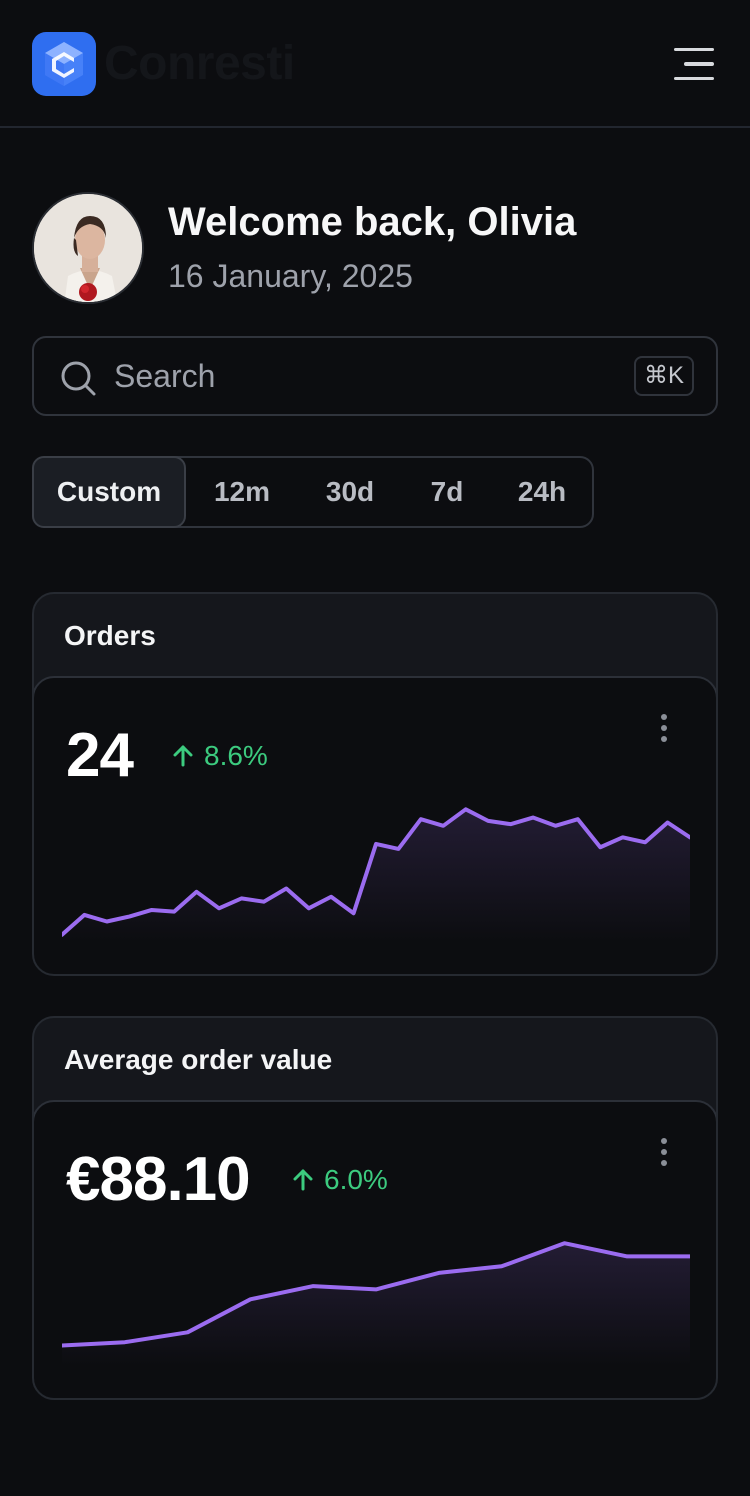 This screenshot has width=750, height=1496. I want to click on hamburger-menu-icon, so click(694, 64).